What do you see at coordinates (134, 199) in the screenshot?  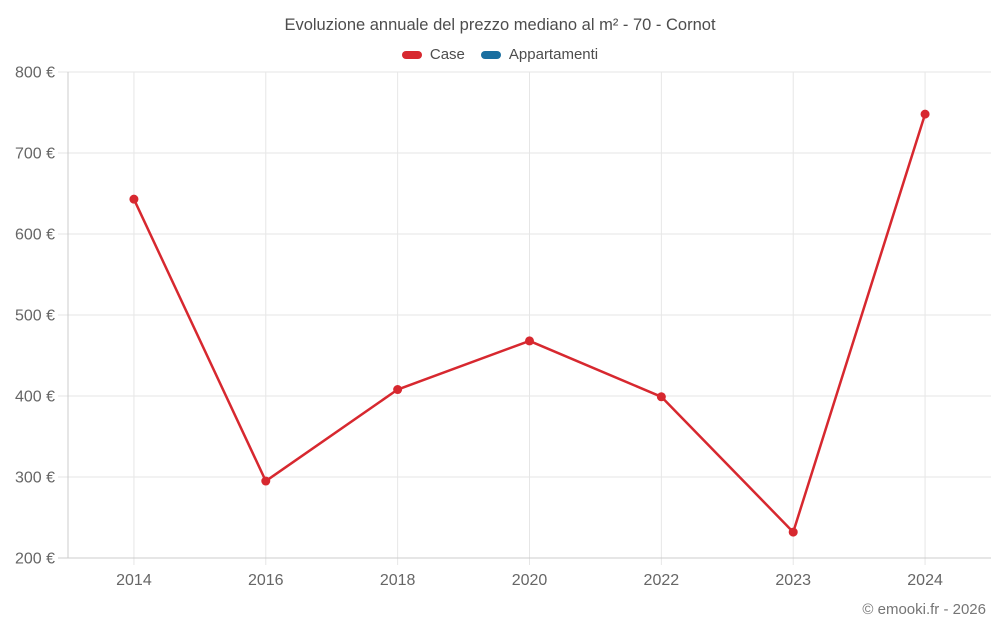 I see `data-point-case-2014` at bounding box center [134, 199].